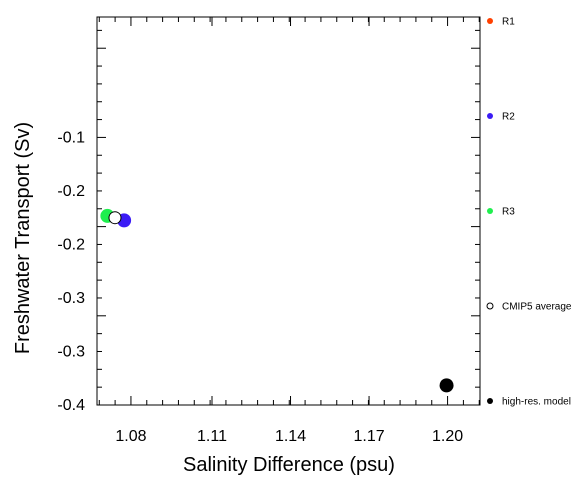 This screenshot has height=486, width=588. Describe the element at coordinates (529, 212) in the screenshot. I see `legend: R1 R2 R3 CMIP5 average high-res. model` at that location.